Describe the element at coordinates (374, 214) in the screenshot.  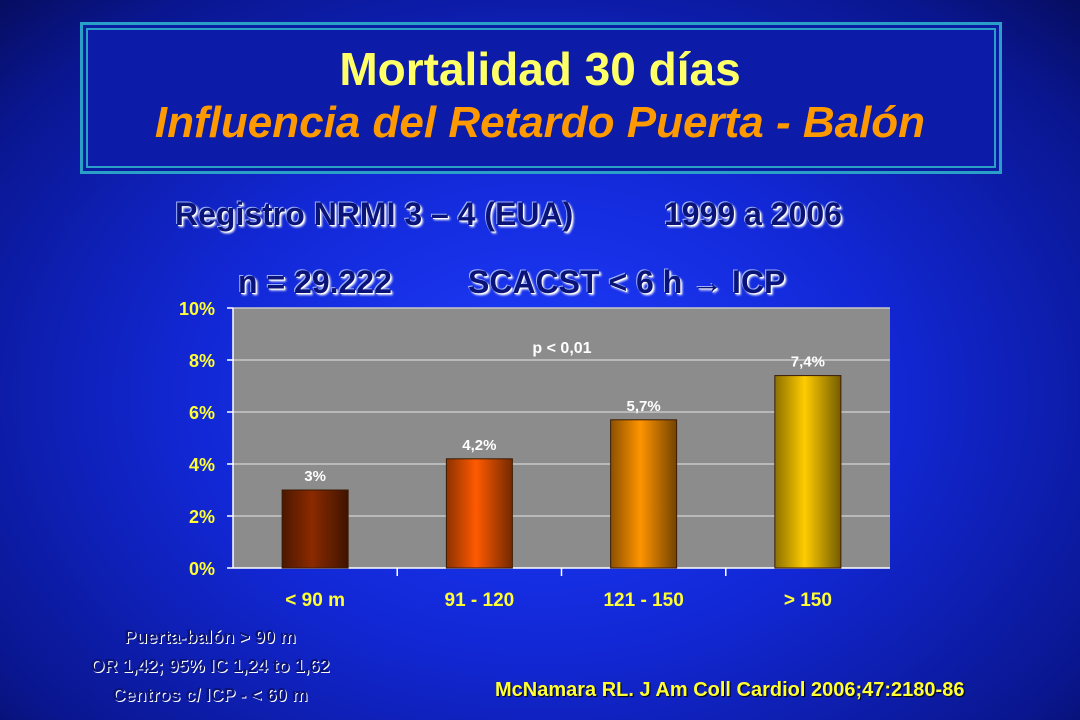
I see `registry-name: Registro NRMI 3 – 4 (EUA)` at that location.